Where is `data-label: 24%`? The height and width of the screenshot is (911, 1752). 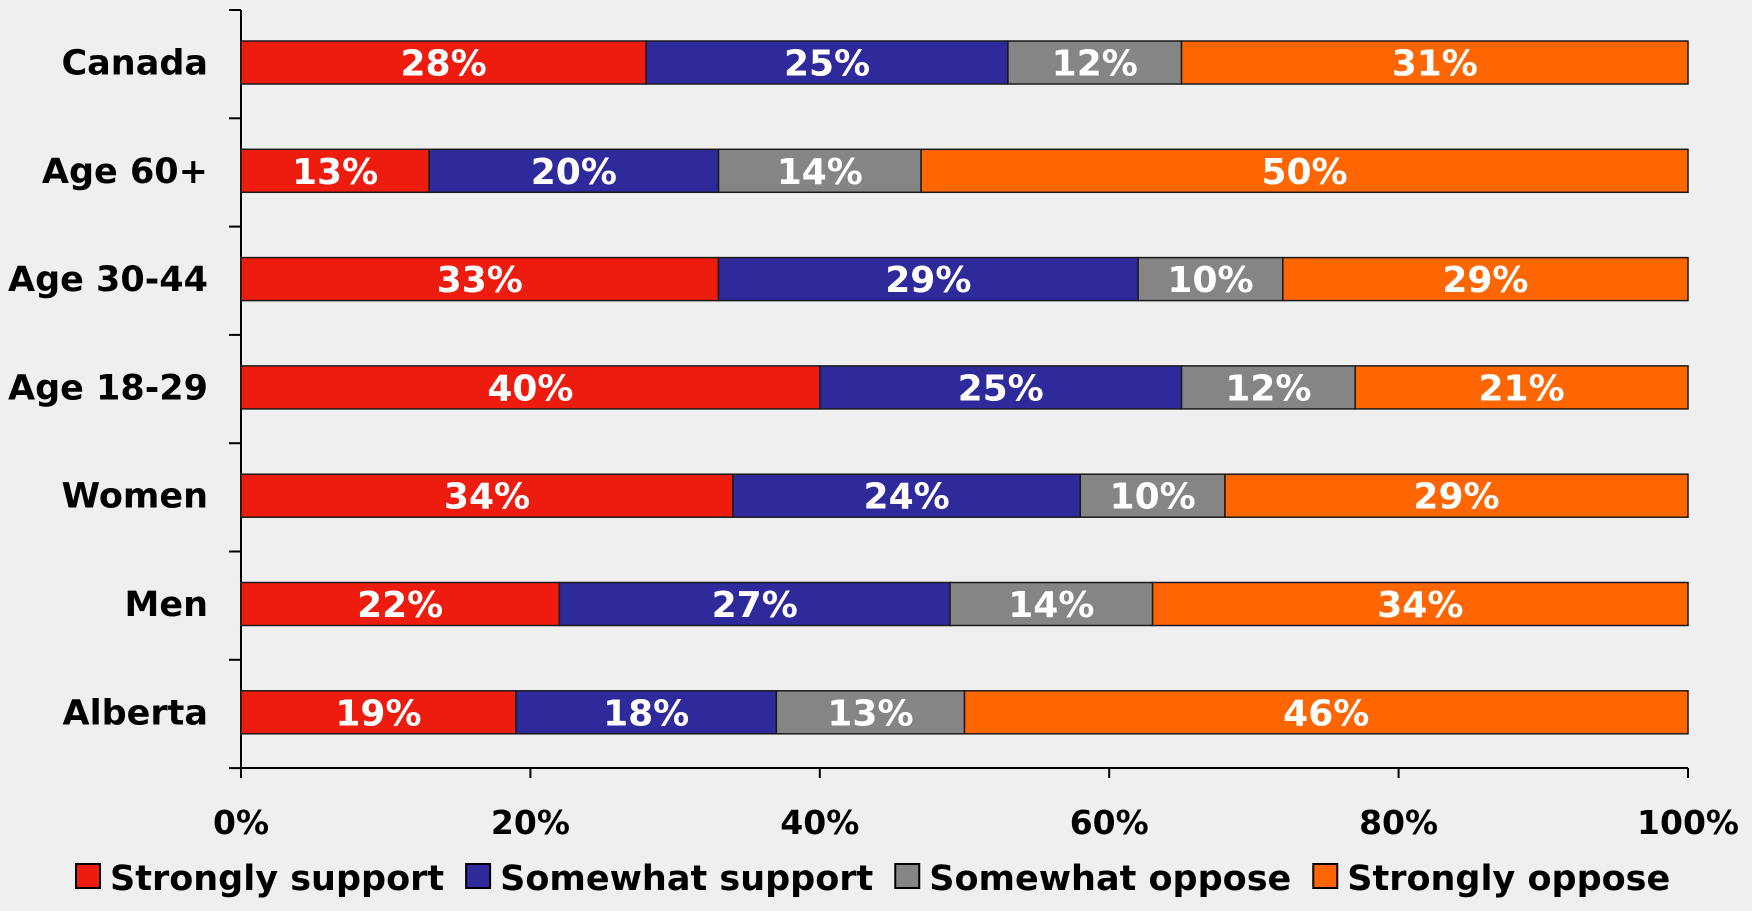 data-label: 24% is located at coordinates (907, 497).